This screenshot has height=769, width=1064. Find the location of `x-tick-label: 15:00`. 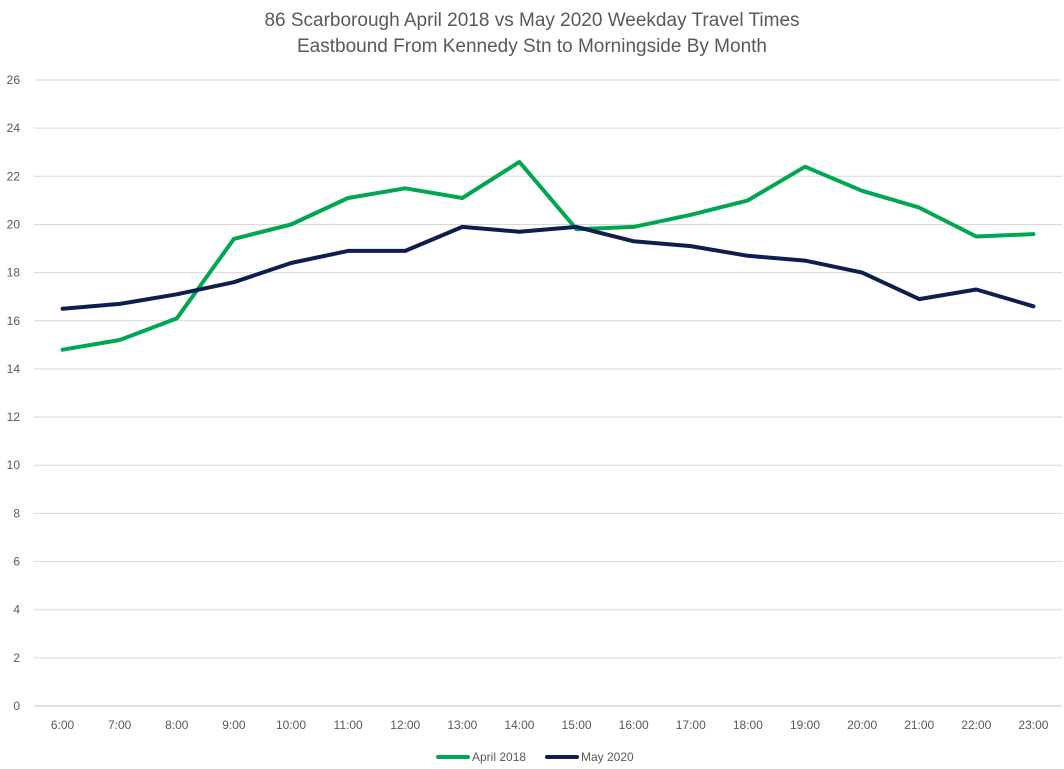

x-tick-label: 15:00 is located at coordinates (577, 725).